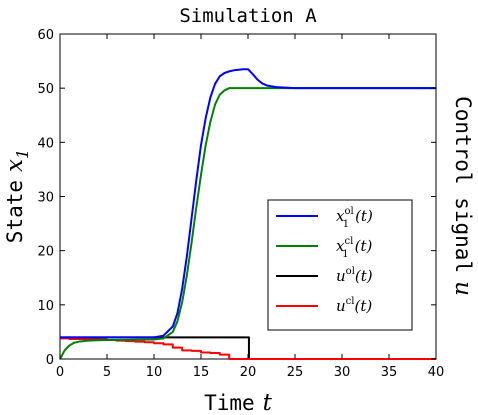 Image resolution: width=478 pixels, height=415 pixels. I want to click on y-axis-label: State x1, so click(17, 196).